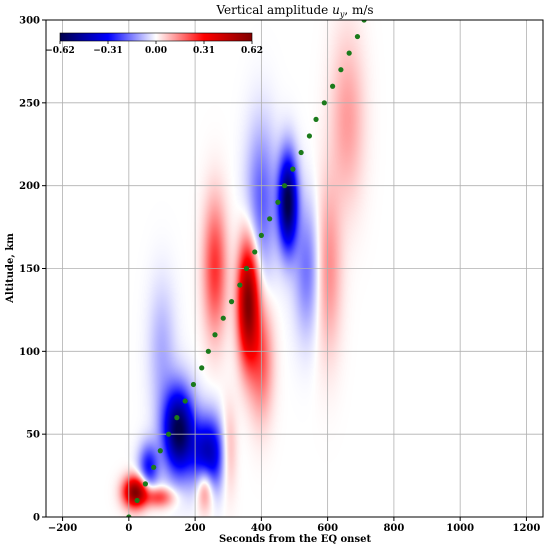 The width and height of the screenshot is (550, 547). Describe the element at coordinates (460, 528) in the screenshot. I see `x-tick-label: 1000` at that location.